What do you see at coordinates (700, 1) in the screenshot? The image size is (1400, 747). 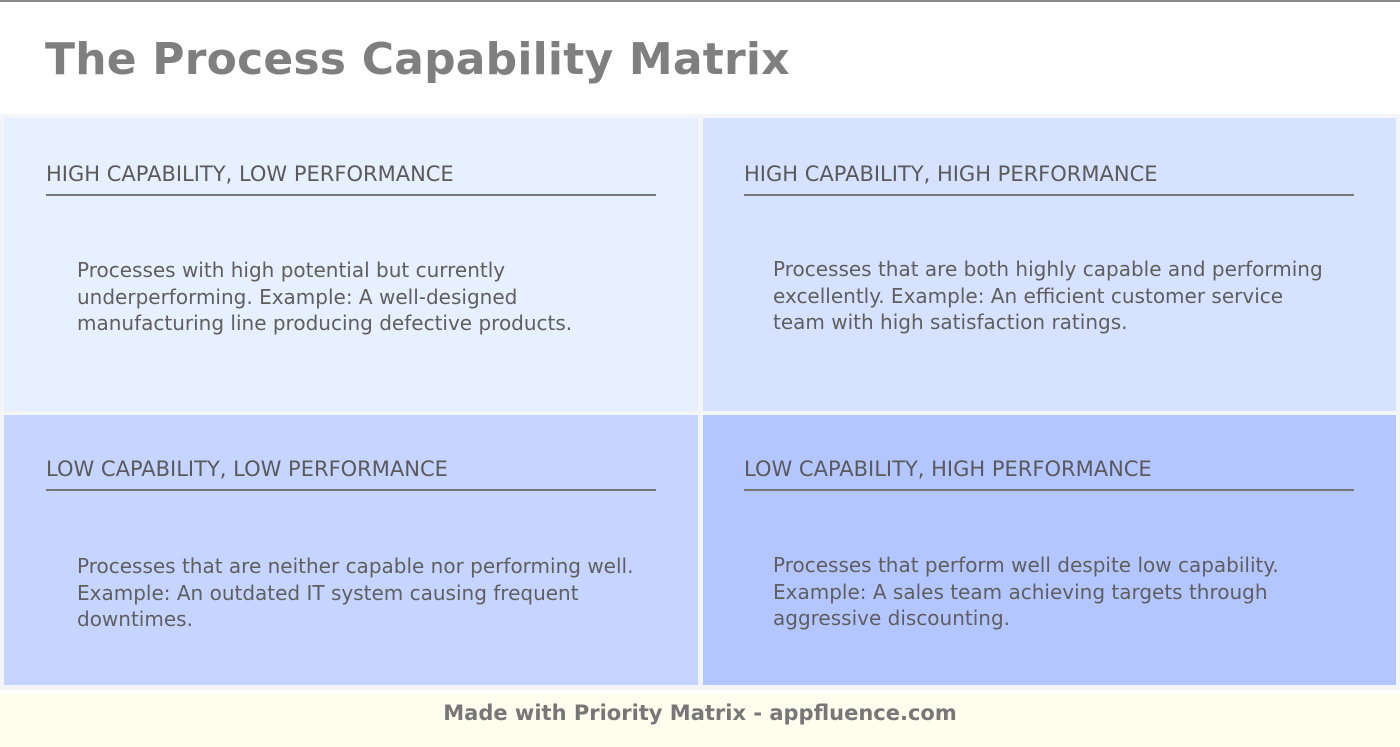 I see `top-border` at bounding box center [700, 1].